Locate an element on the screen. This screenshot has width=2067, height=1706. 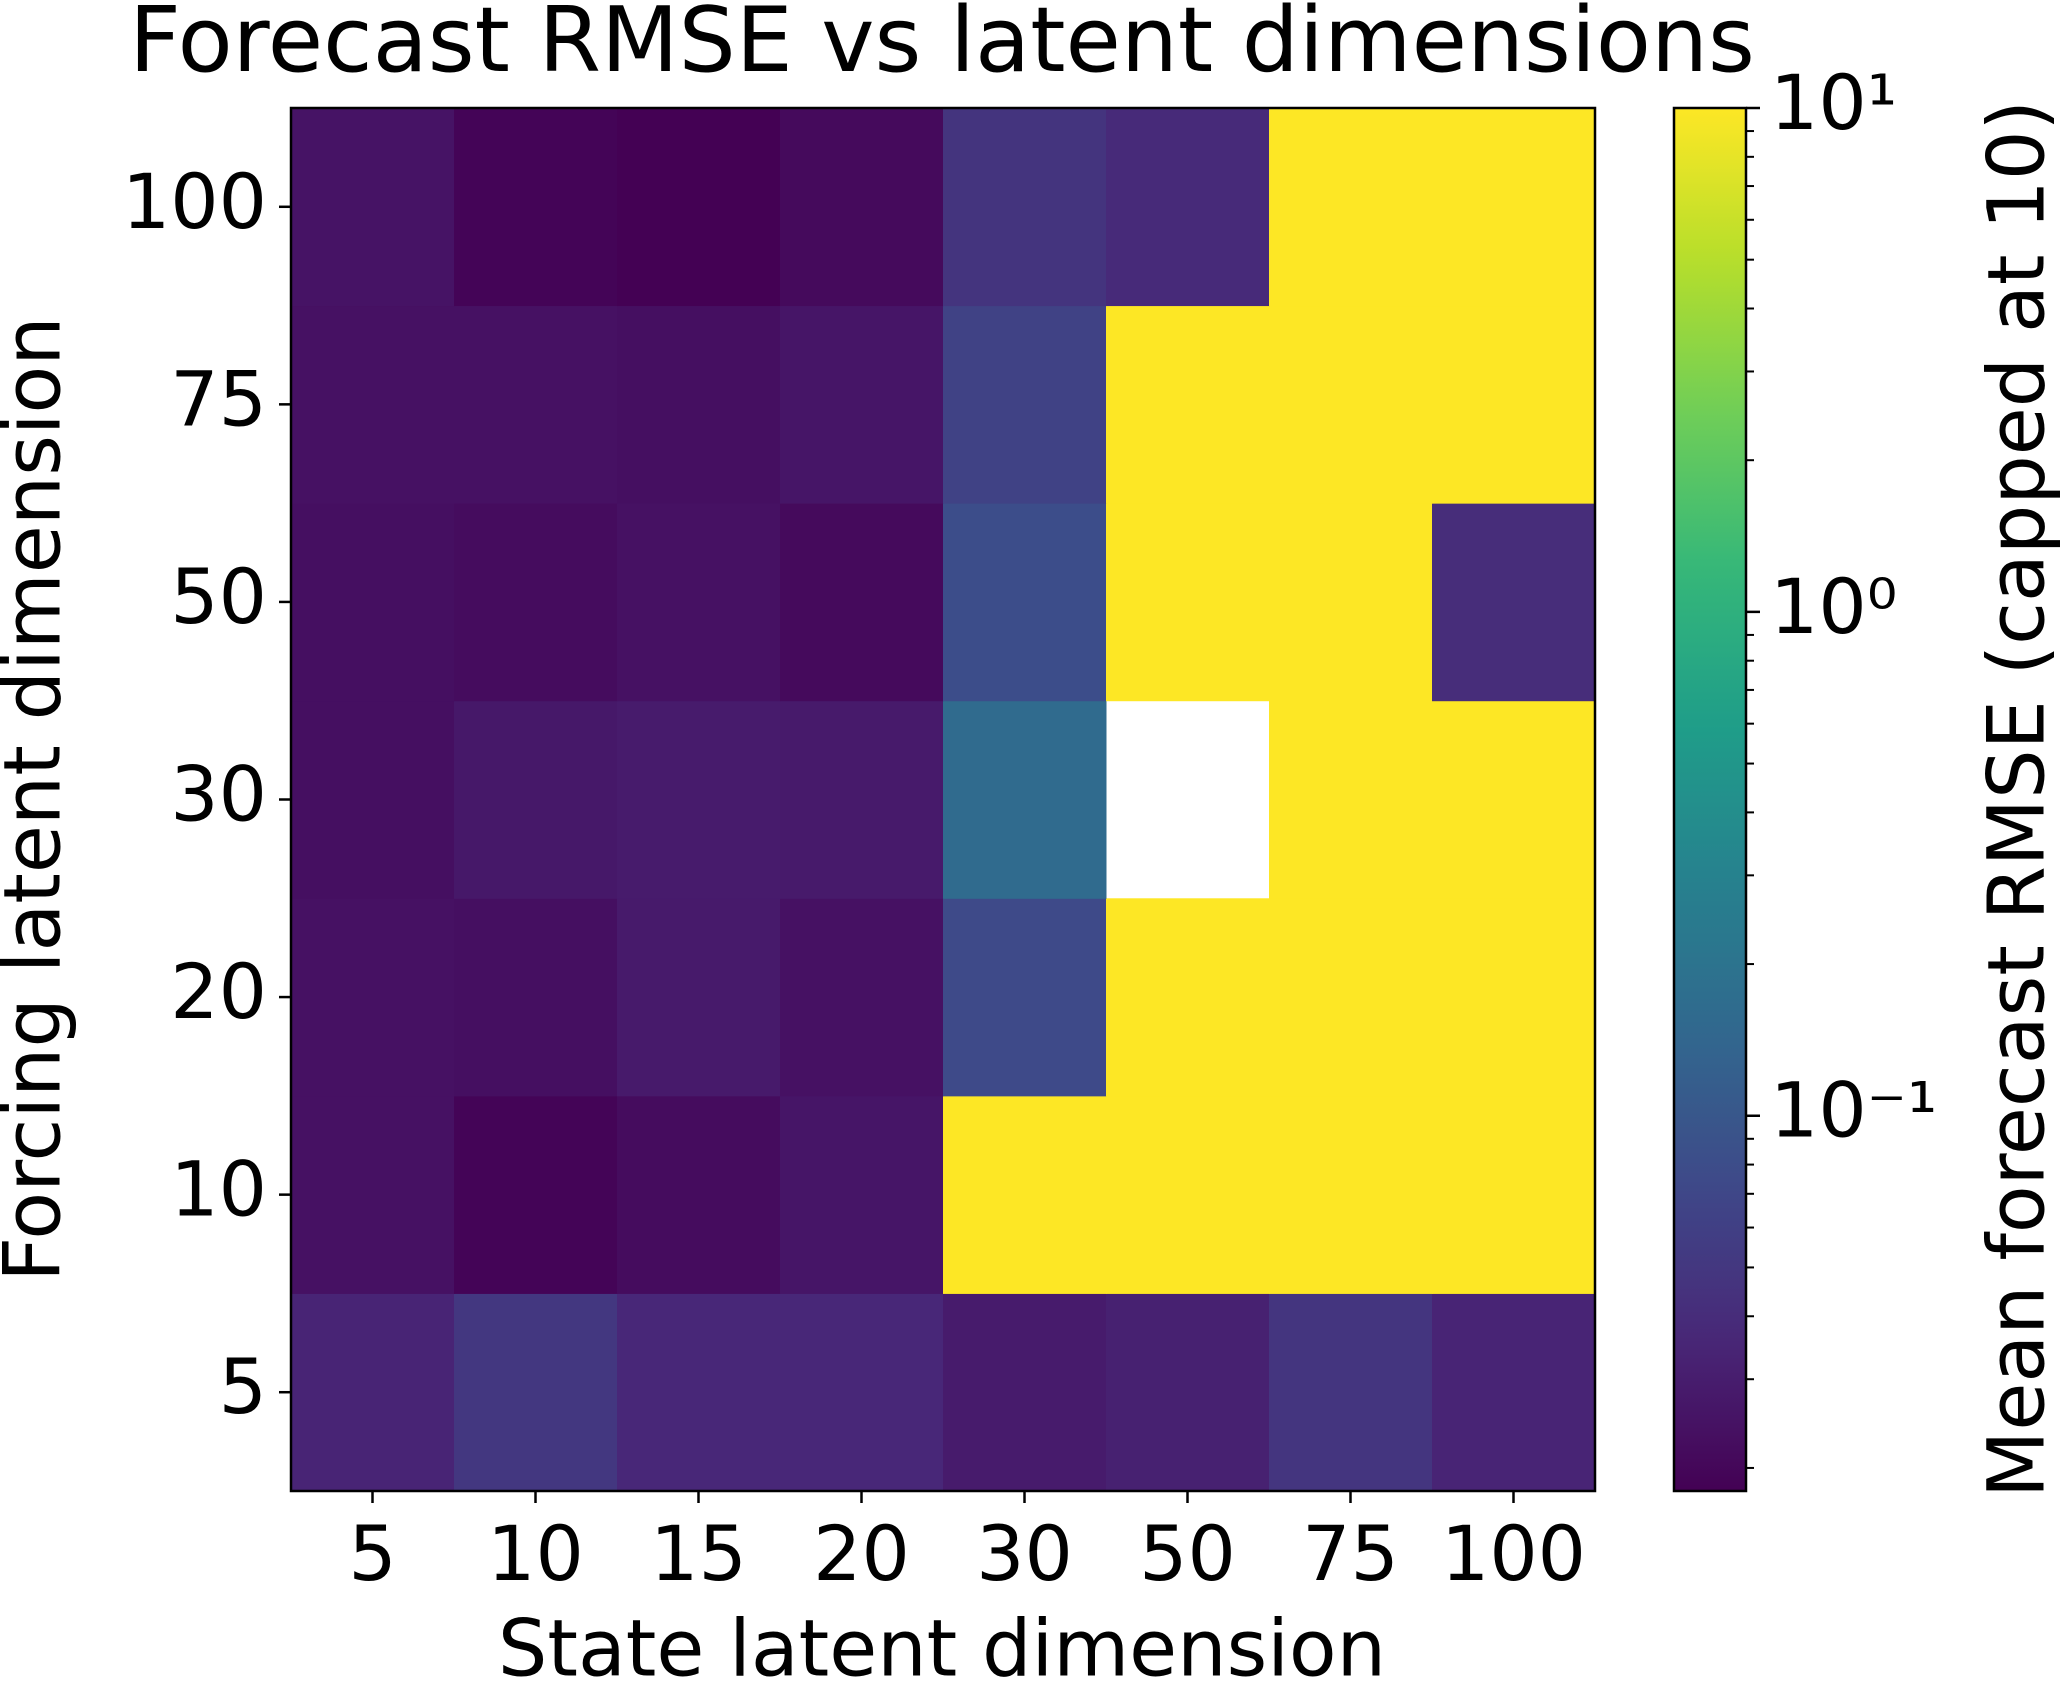
x-tick-label: 5 is located at coordinates (372, 1553).